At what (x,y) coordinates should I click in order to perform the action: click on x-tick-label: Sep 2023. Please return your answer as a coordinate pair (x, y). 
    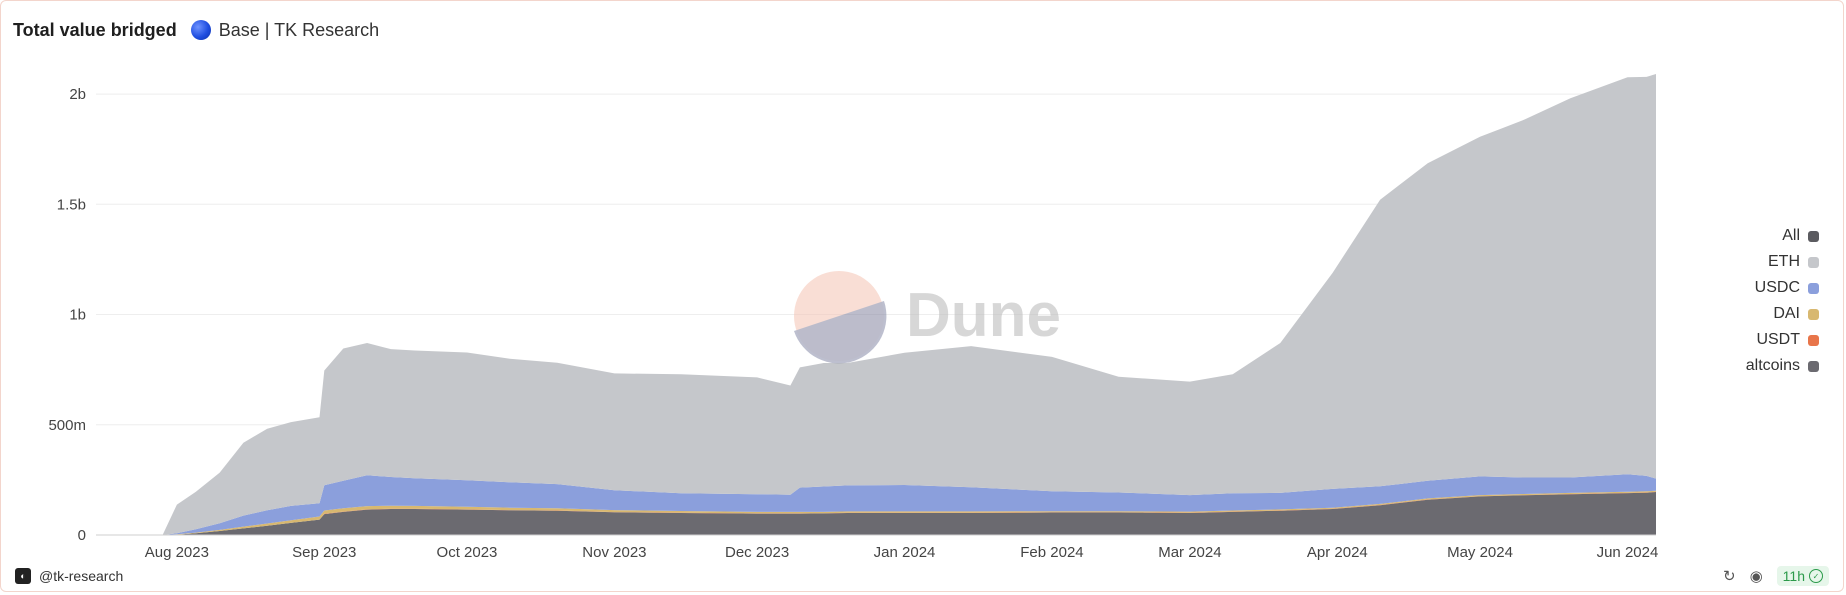
    Looking at the image, I should click on (324, 552).